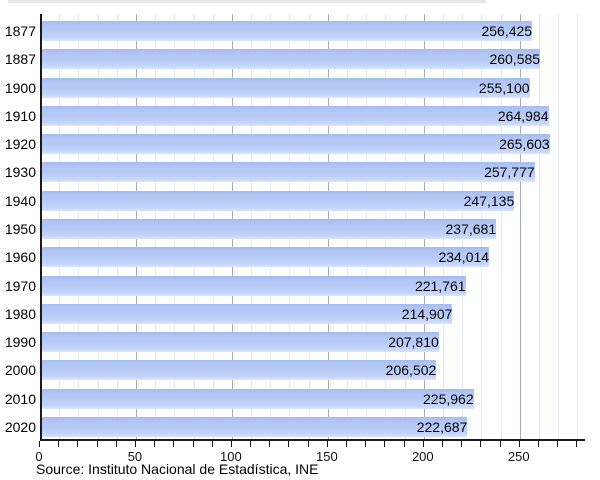 This screenshot has height=480, width=600. I want to click on gridline-major, so click(520, 226).